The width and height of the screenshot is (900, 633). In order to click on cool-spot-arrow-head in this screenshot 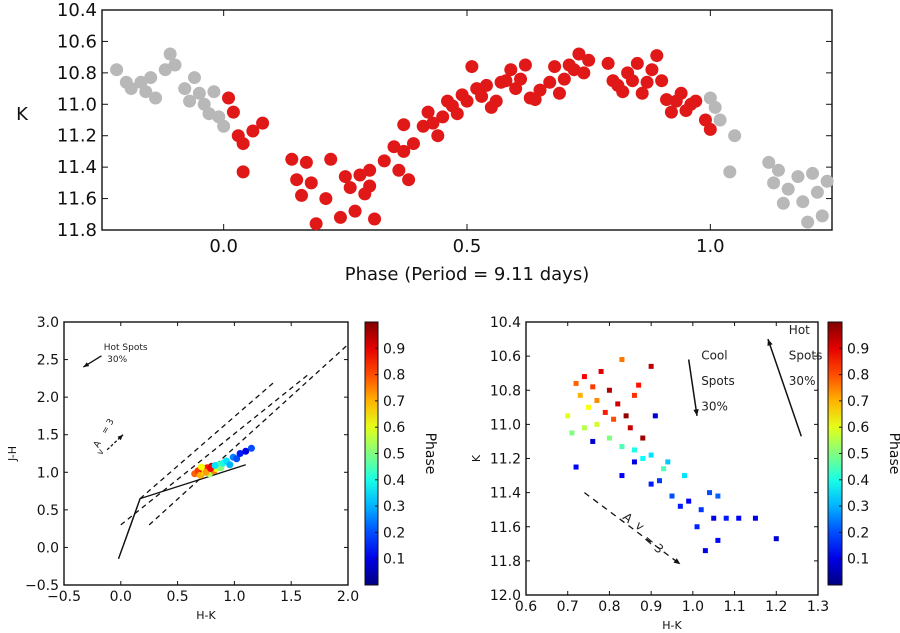, I will do `click(696, 412)`.